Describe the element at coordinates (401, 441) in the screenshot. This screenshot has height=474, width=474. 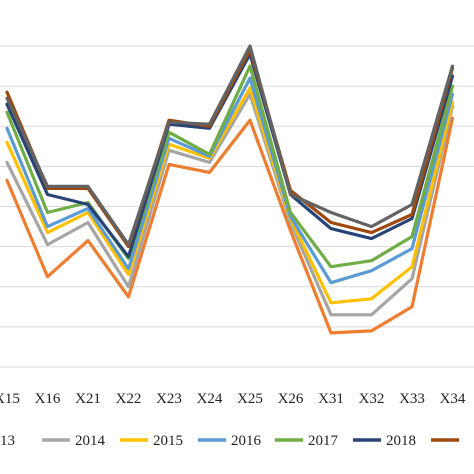
I see `legend-label: 2018` at that location.